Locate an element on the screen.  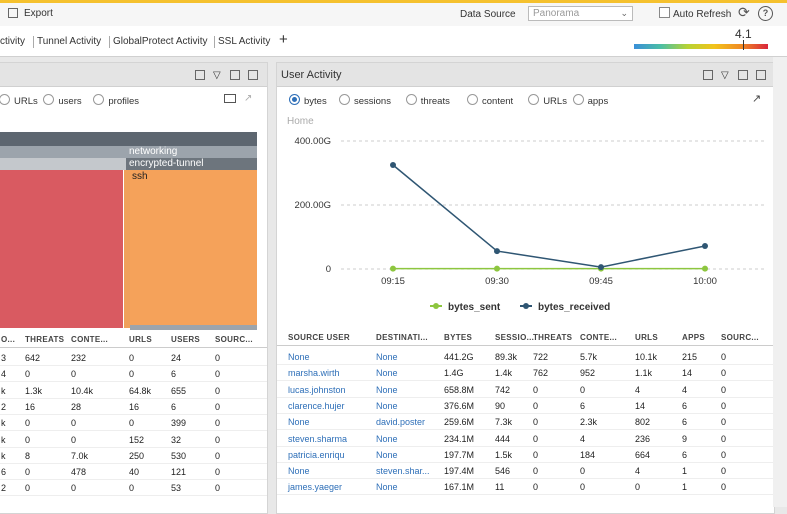
tab: Tunnel Activity is located at coordinates (69, 41).